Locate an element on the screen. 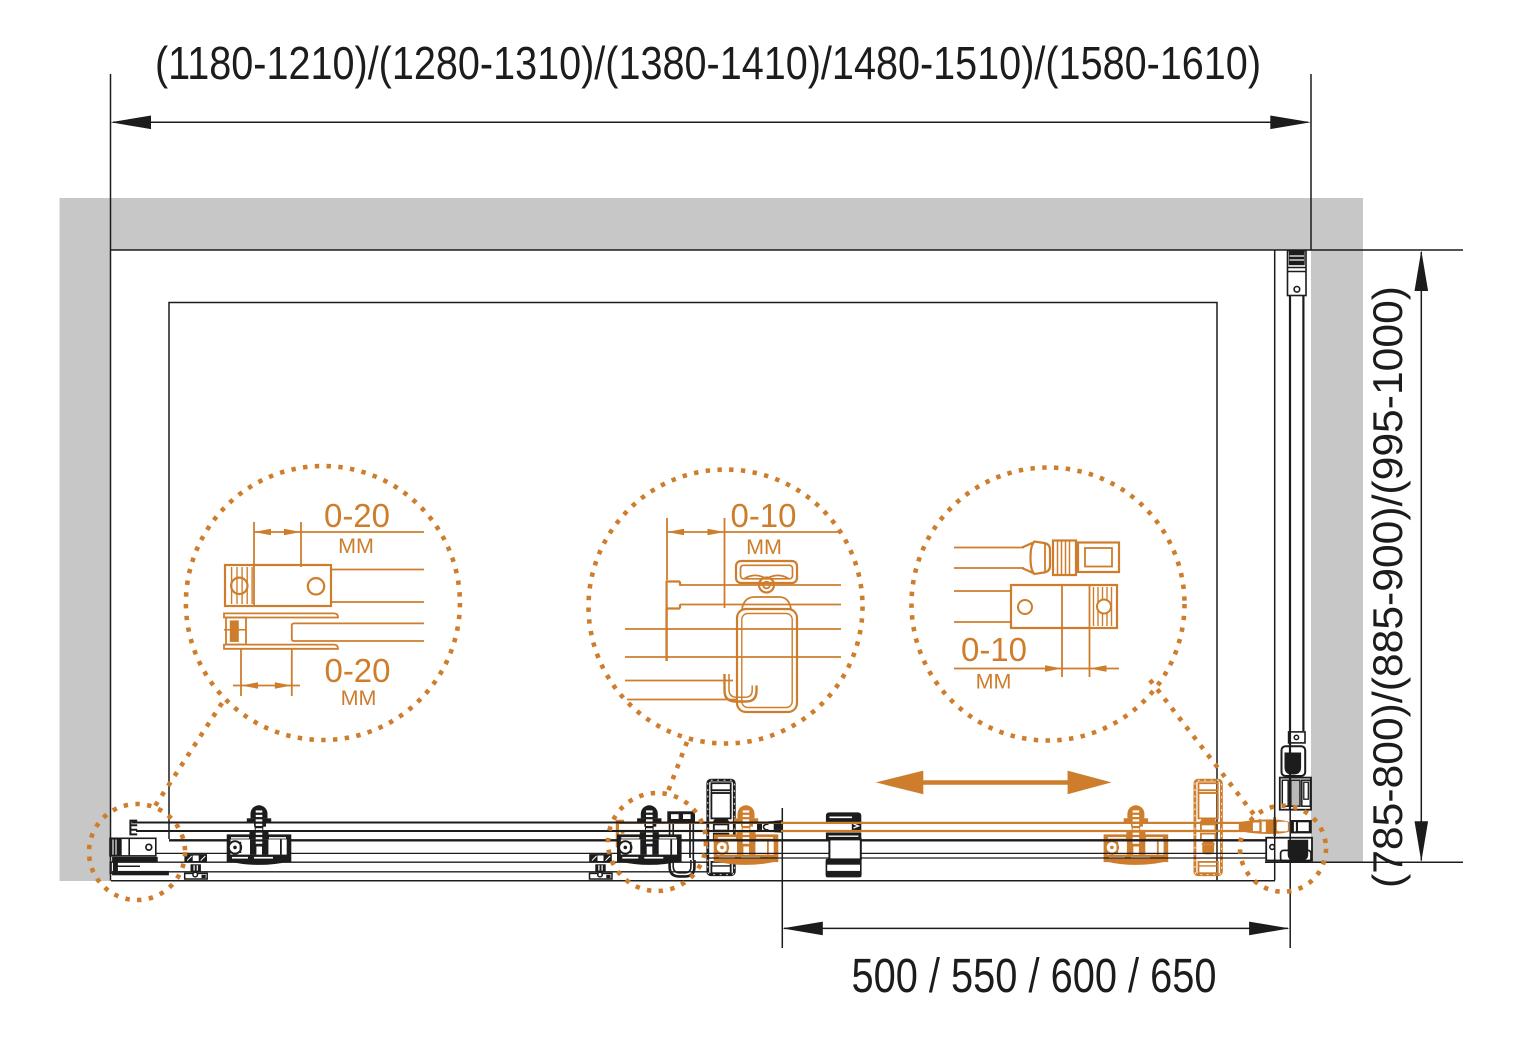 Image resolution: width=1535 pixels, height=1063 pixels. svg-text: 500 / 550 / 600 / 650 is located at coordinates (1034, 976).